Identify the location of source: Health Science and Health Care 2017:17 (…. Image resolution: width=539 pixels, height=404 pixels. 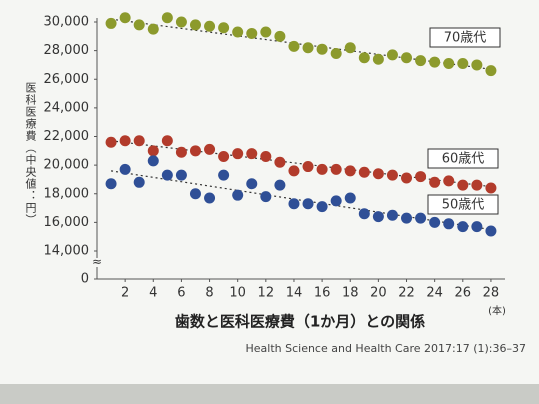
(385, 348).